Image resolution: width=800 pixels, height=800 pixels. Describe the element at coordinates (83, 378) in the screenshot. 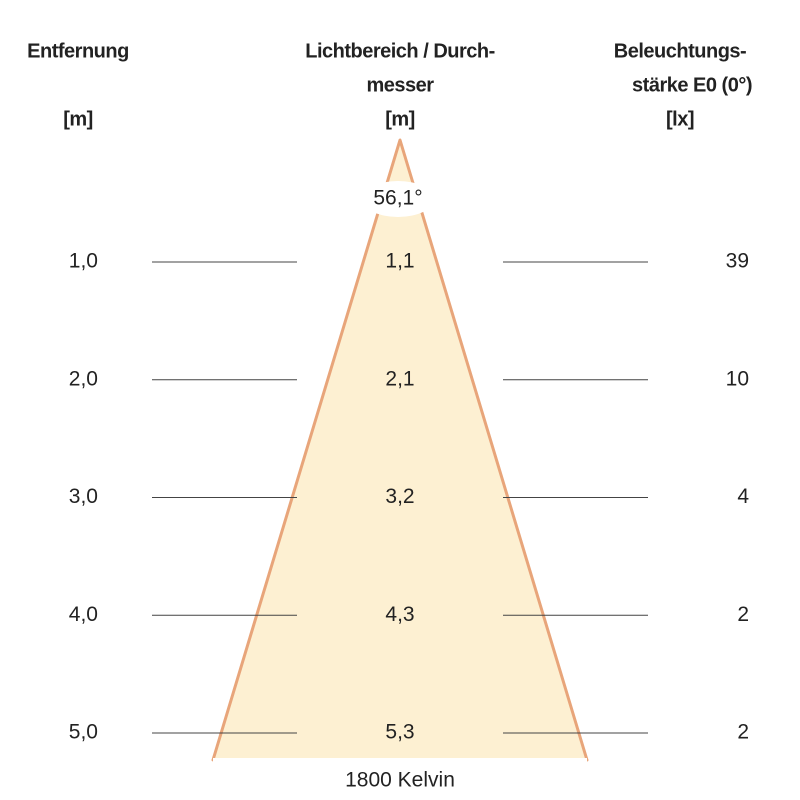

I see `distance-value: 2,0` at that location.